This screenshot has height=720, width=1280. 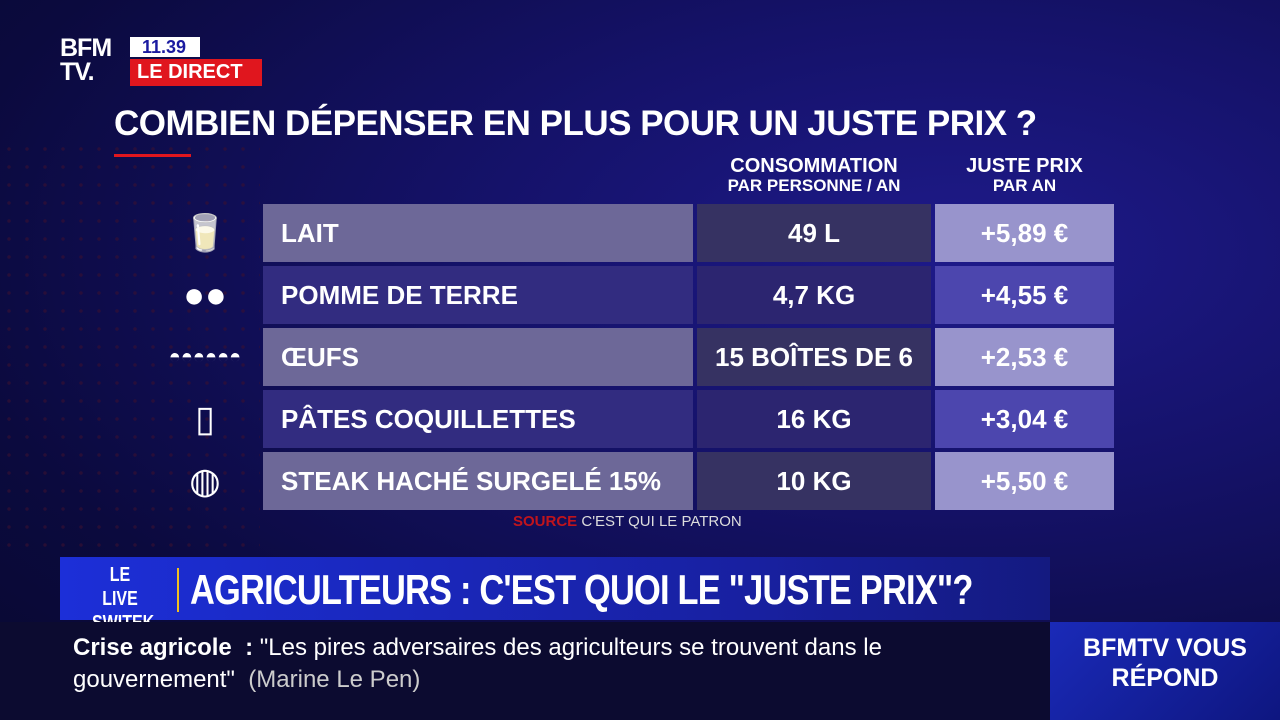 What do you see at coordinates (814, 166) in the screenshot?
I see `header-main: CONSOMMATION` at bounding box center [814, 166].